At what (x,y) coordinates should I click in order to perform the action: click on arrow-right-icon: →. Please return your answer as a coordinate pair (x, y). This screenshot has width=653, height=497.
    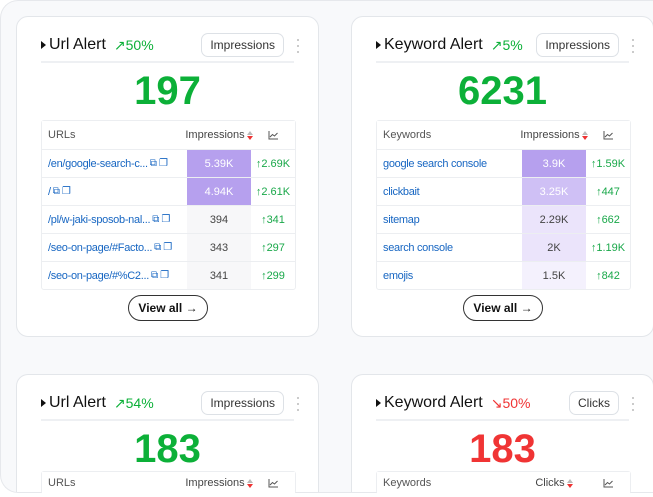
    Looking at the image, I should click on (191, 308).